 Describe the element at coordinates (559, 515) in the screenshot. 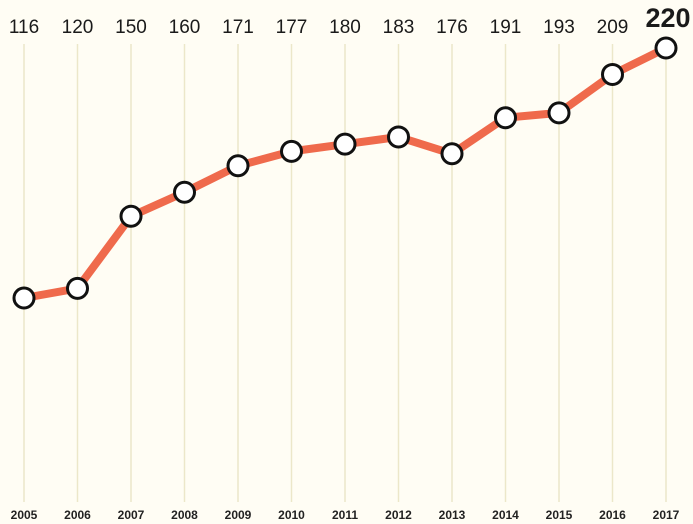

I see `x-tick-label: 2015` at that location.